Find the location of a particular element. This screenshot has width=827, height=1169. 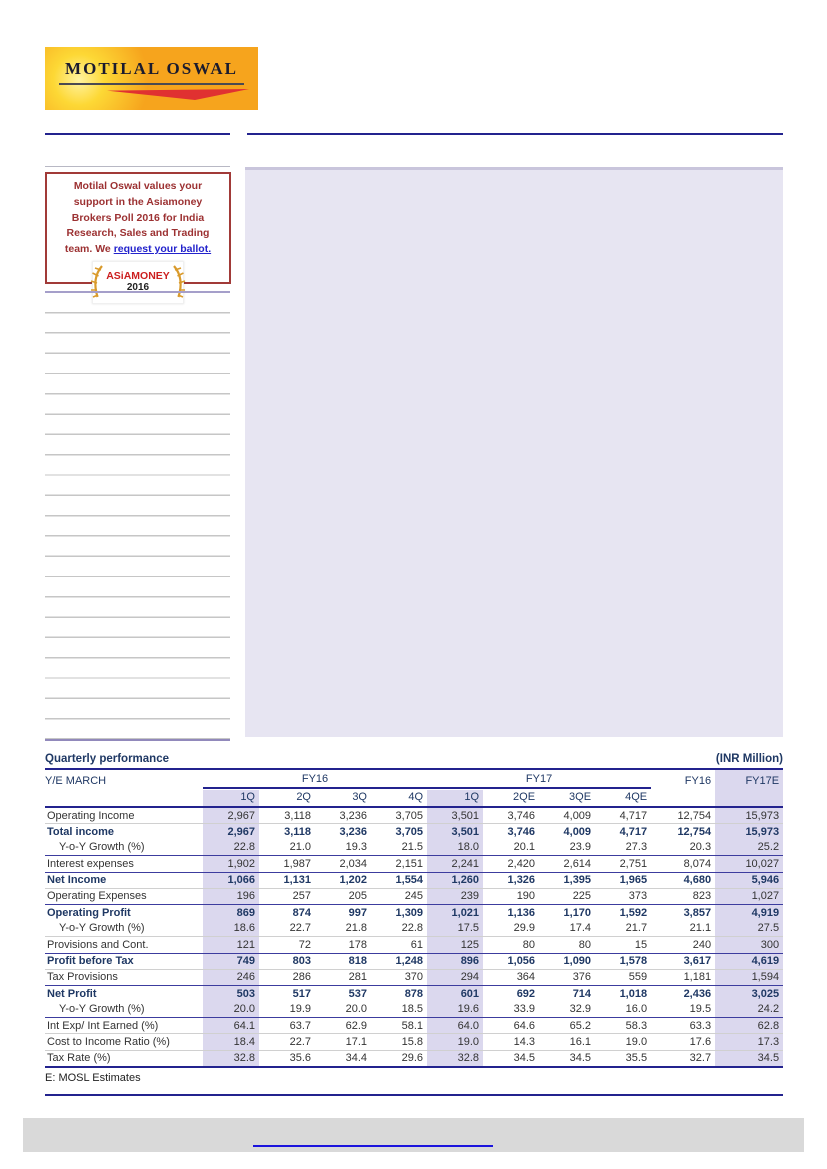

cell-value: 1,066 is located at coordinates (231, 880).